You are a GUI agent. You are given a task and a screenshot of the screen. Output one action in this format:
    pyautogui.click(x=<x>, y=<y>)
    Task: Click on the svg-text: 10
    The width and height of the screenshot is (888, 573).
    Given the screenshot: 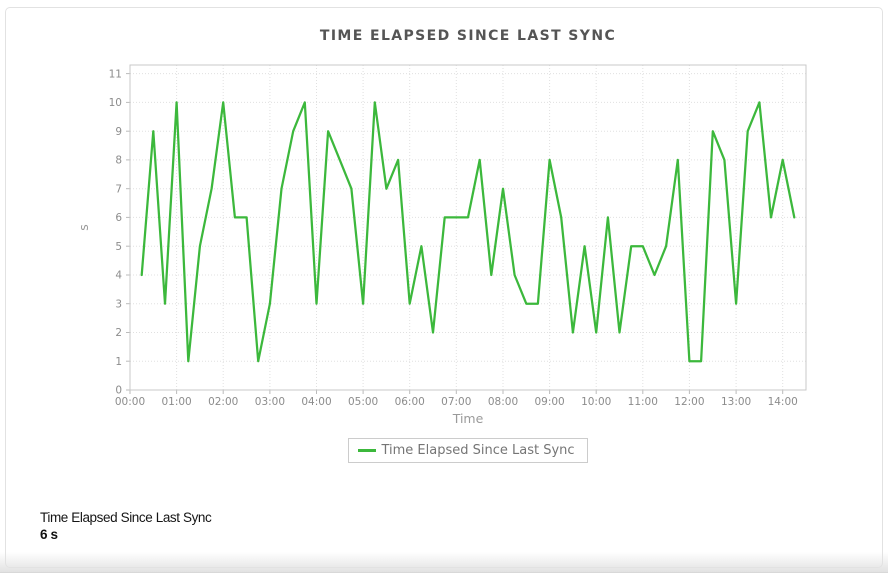 What is the action you would take?
    pyautogui.click(x=115, y=103)
    